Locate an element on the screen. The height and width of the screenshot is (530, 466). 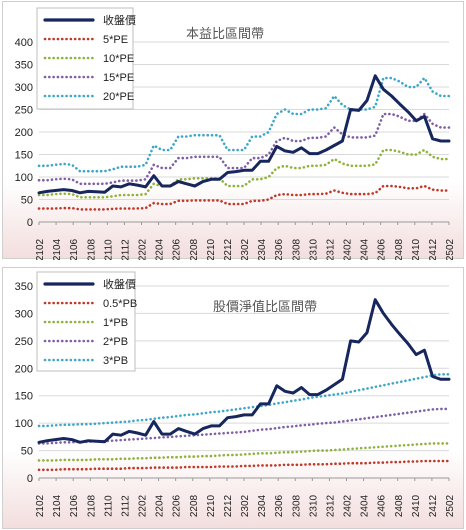
legend: 收盤價 5*PE 10*PE 15*PE 20*PE is located at coordinates (86, 58).